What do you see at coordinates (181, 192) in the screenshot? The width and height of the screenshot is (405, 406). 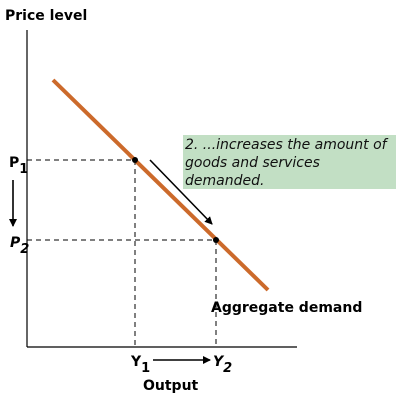 I see `movement-arrow` at bounding box center [181, 192].